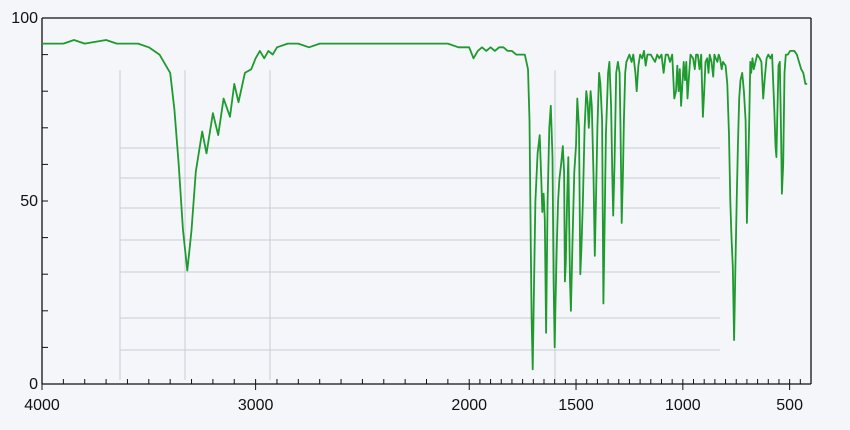 The image size is (850, 430). What do you see at coordinates (789, 405) in the screenshot?
I see `x-tick-label: 500` at bounding box center [789, 405].